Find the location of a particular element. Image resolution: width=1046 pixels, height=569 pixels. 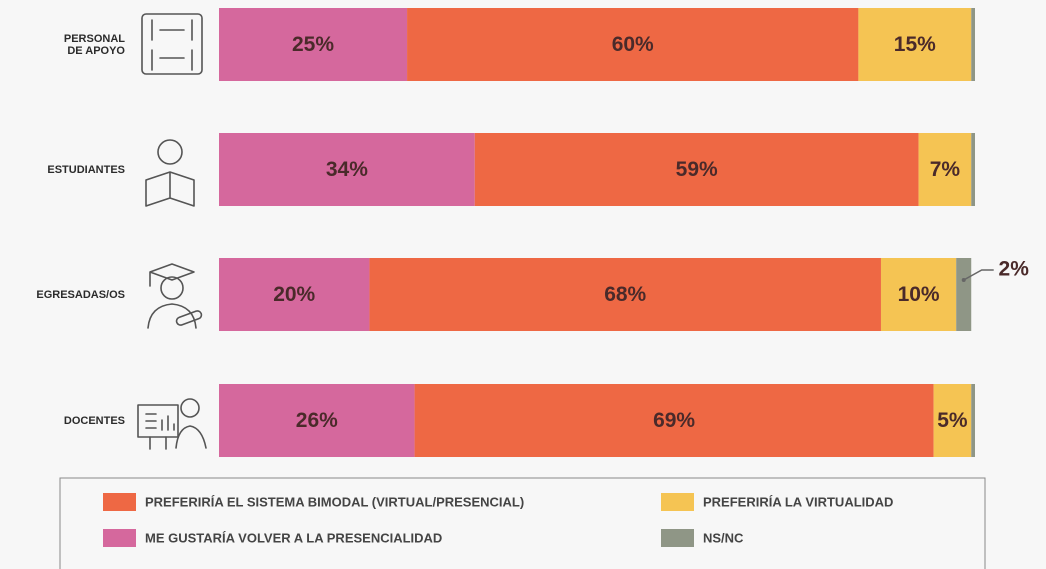

icon-graduate is located at coordinates (175, 296).